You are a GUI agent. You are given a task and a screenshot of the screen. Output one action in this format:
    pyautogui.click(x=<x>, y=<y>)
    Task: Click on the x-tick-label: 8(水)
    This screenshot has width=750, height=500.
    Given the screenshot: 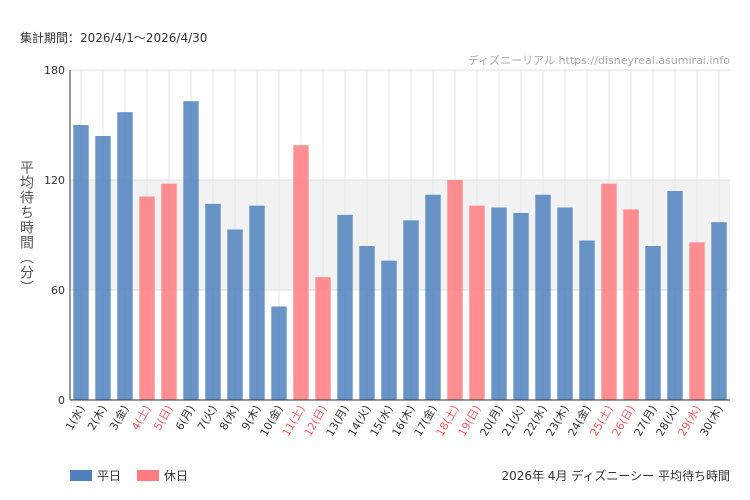 What is the action you would take?
    pyautogui.click(x=229, y=418)
    